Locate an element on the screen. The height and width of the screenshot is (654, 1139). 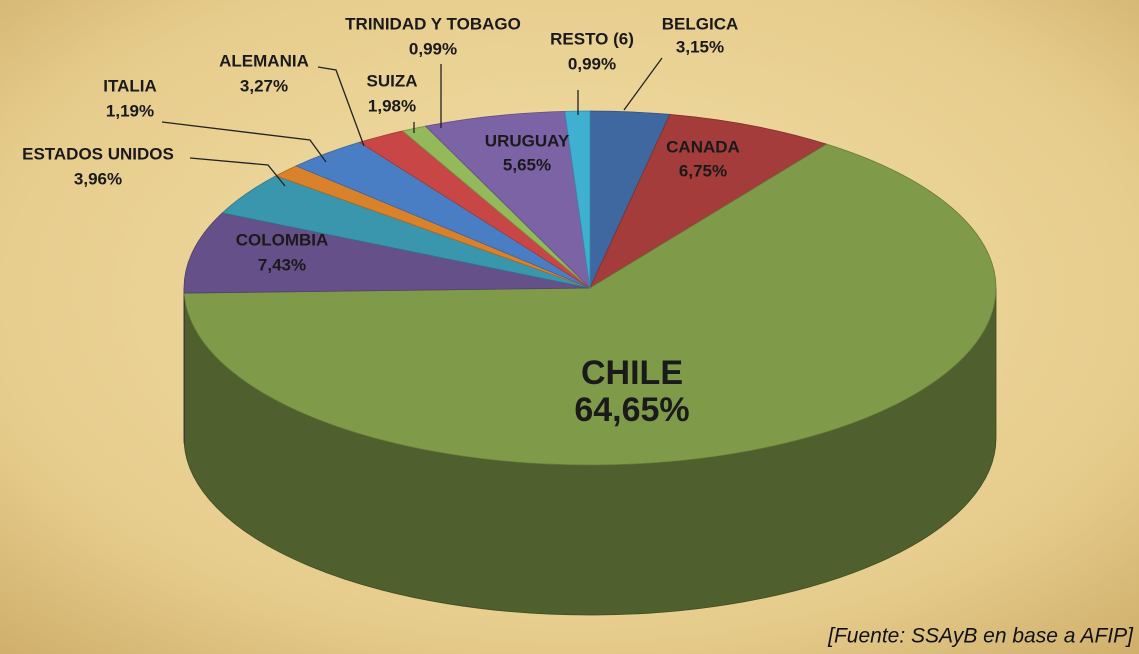
slice-label: CHILE is located at coordinates (632, 373).